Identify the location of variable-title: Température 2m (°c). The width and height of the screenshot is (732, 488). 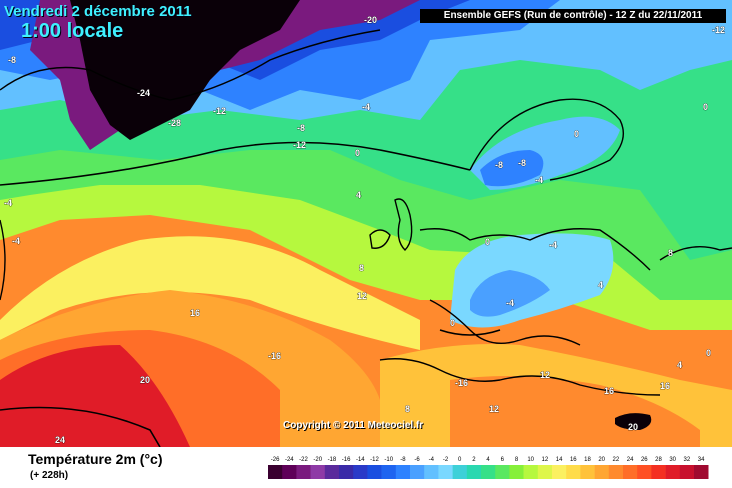
(95, 459).